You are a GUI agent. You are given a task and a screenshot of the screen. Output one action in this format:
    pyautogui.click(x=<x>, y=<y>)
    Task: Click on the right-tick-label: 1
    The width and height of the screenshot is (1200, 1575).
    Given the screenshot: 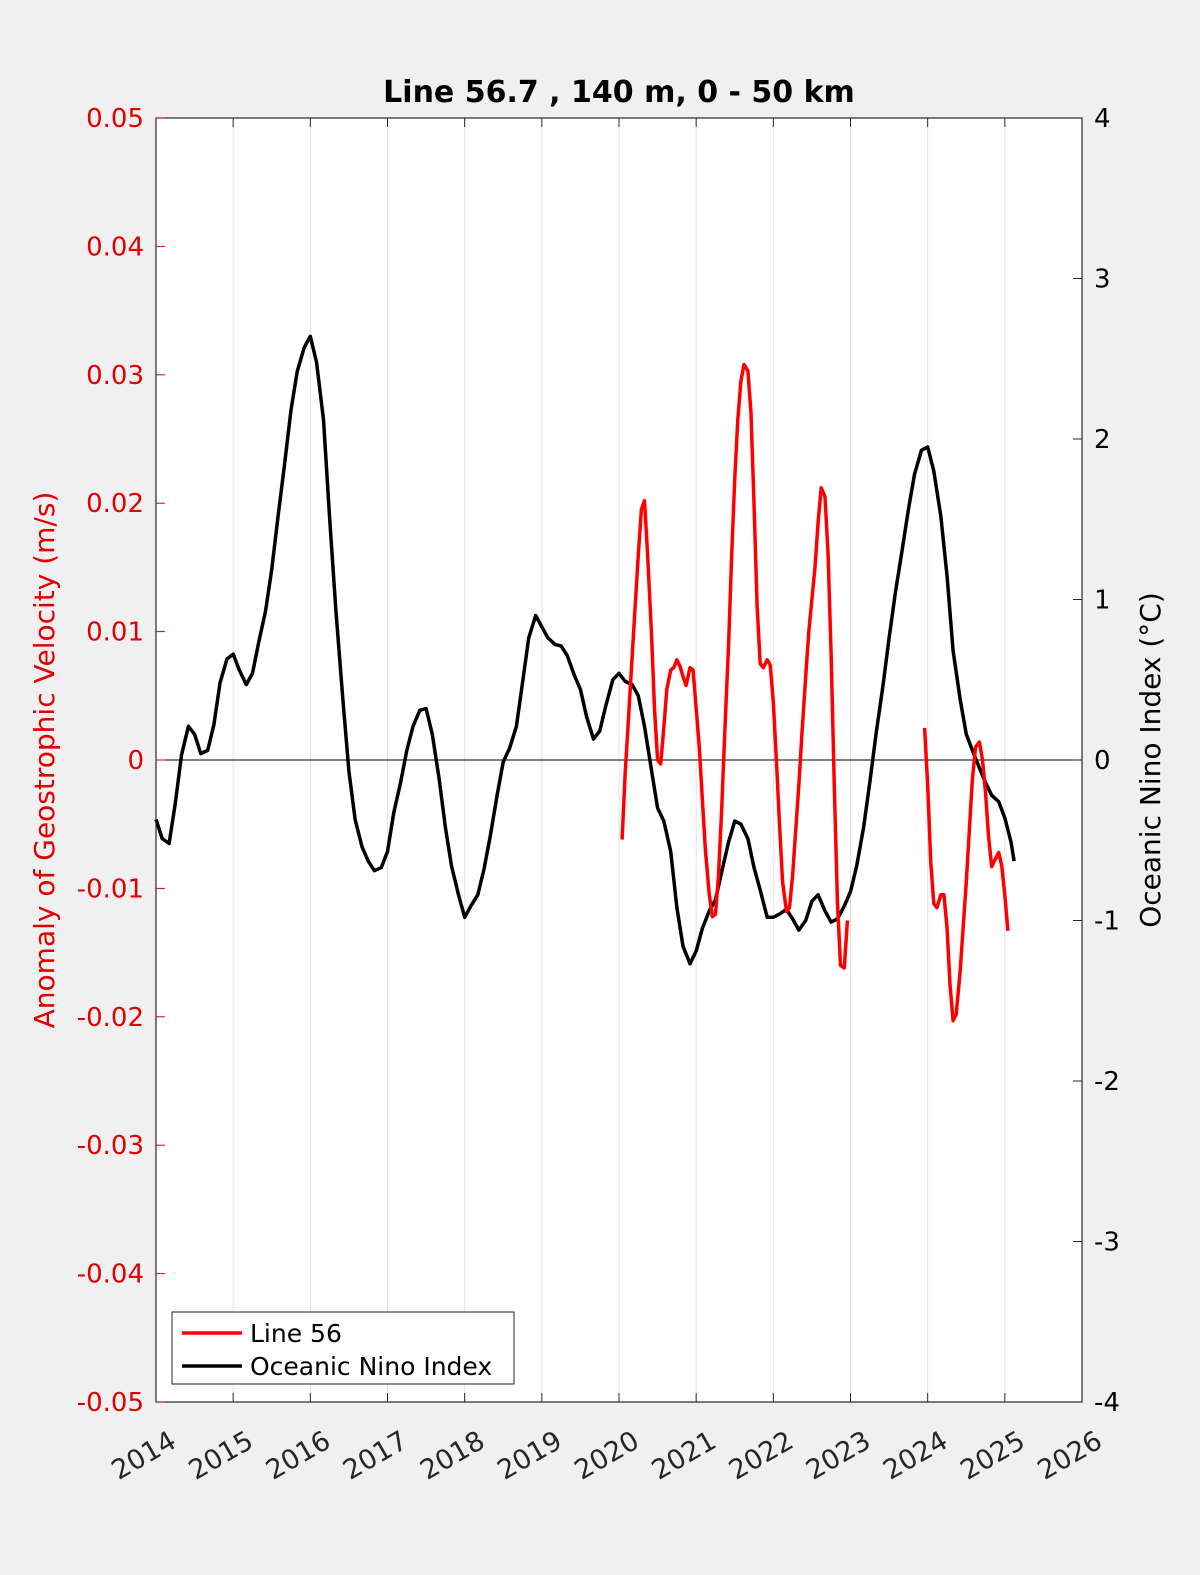 What is the action you would take?
    pyautogui.click(x=1102, y=601)
    